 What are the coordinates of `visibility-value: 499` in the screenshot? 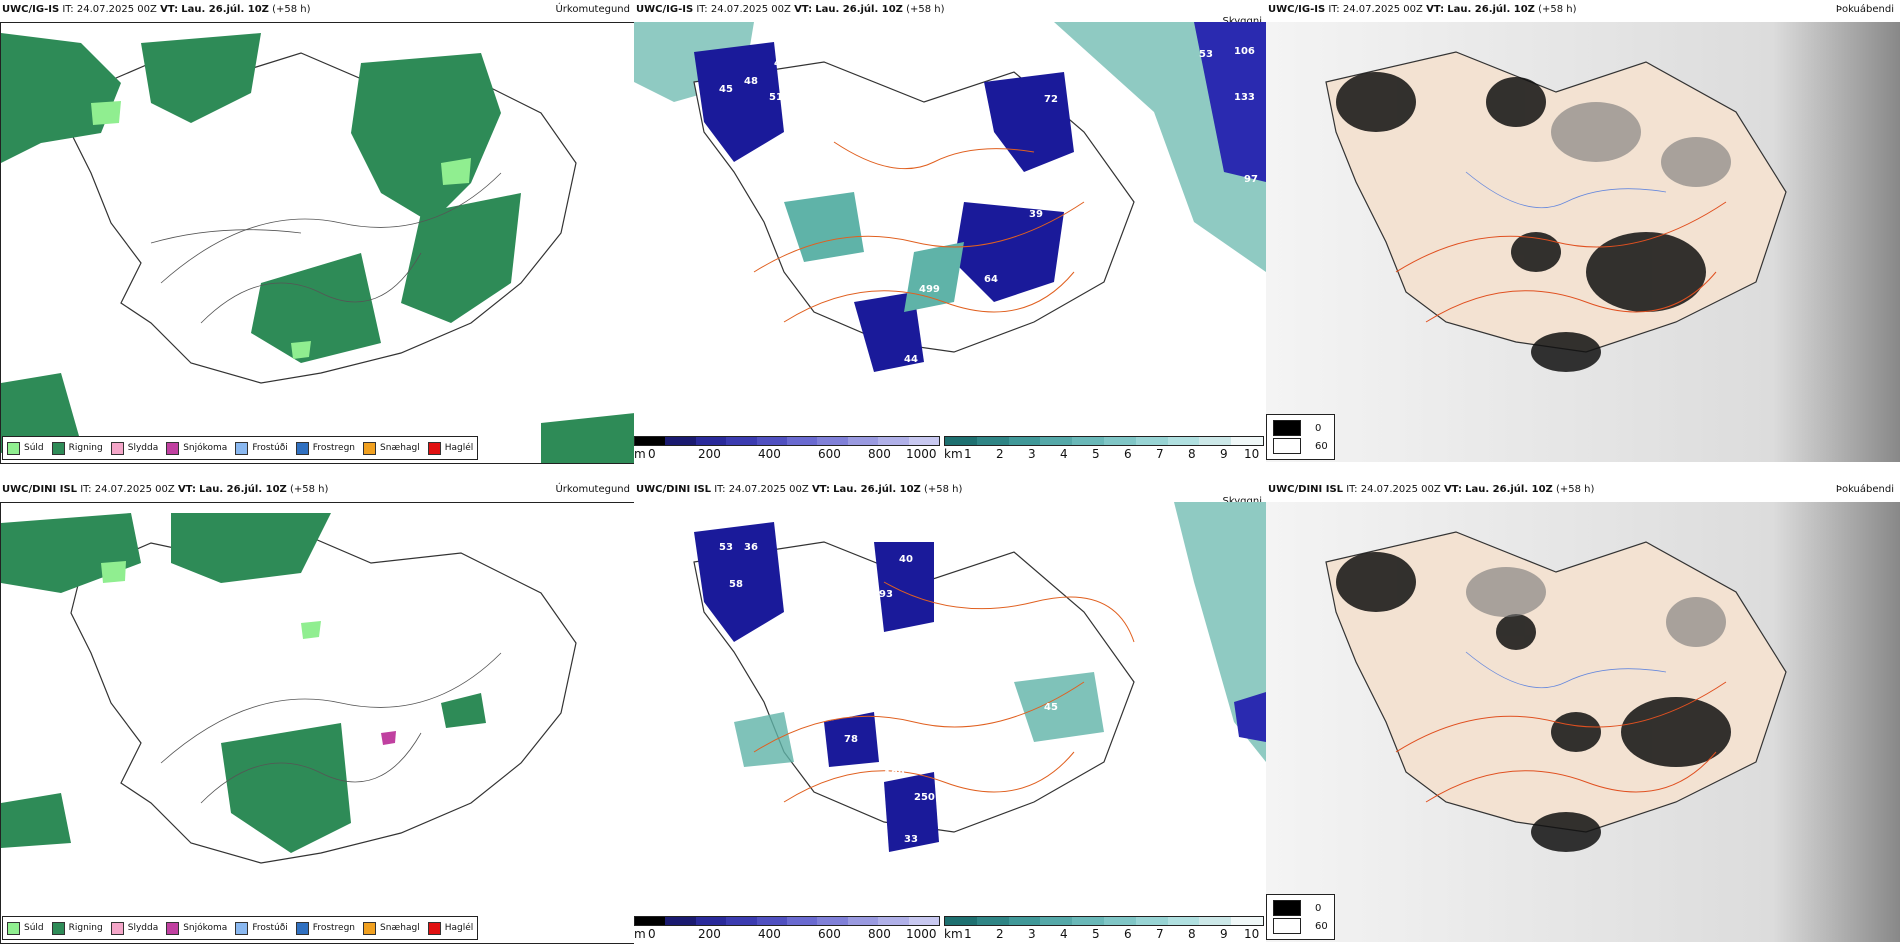 It's located at (929, 289).